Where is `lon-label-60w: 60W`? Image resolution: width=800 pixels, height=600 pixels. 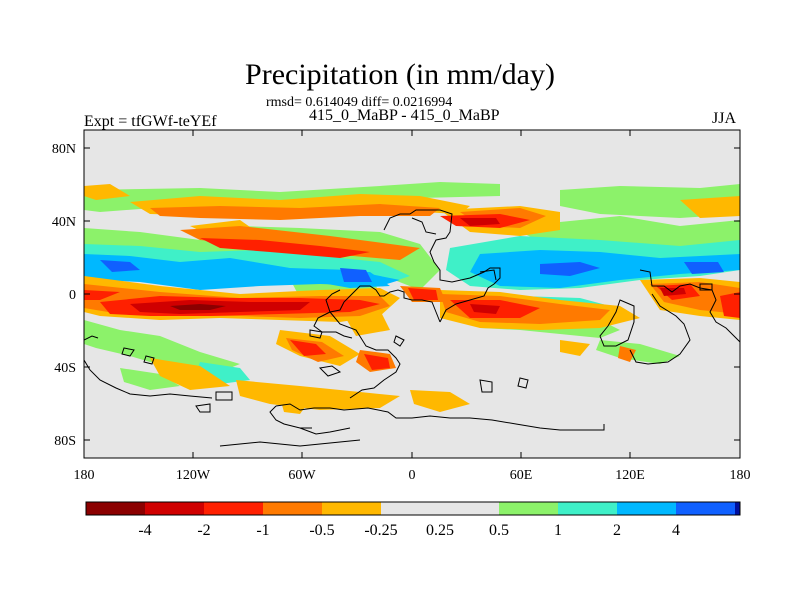
lon-label-60w: 60W is located at coordinates (302, 475).